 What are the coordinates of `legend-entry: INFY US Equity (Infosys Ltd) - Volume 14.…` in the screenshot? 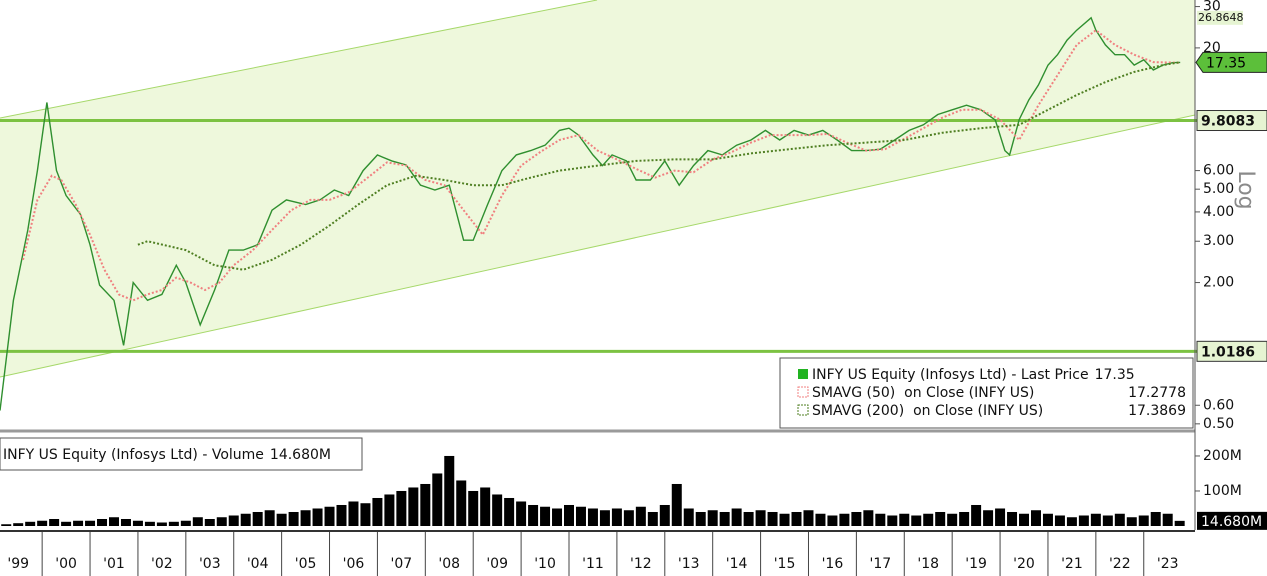 It's located at (167, 455).